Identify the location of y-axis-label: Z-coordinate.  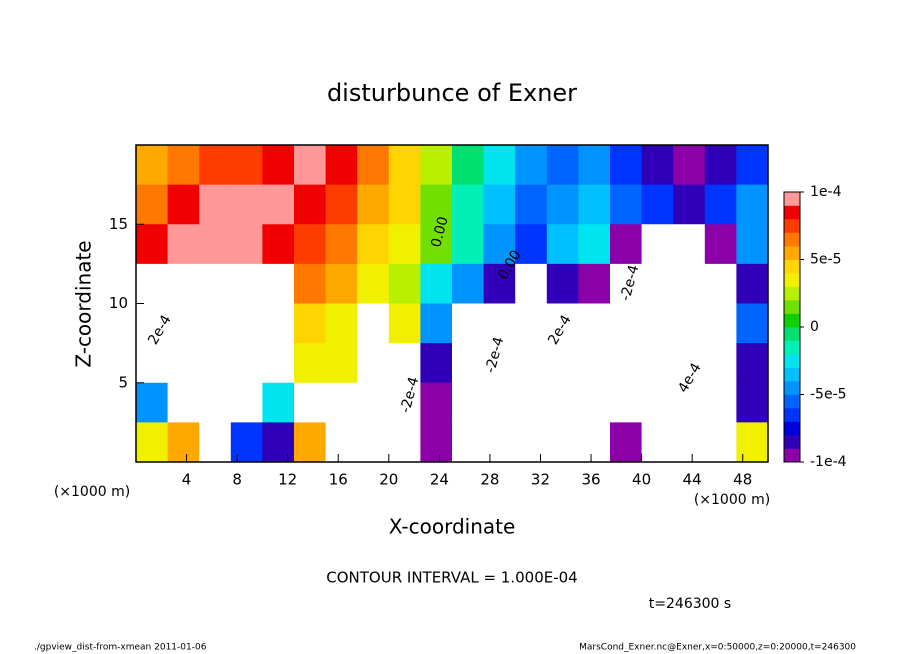
(84, 303).